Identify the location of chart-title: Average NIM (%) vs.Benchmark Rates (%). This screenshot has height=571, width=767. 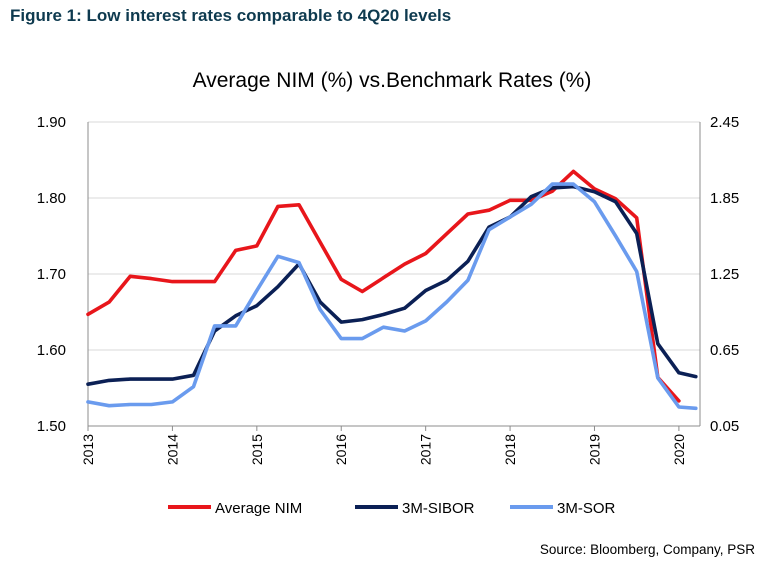
(392, 80).